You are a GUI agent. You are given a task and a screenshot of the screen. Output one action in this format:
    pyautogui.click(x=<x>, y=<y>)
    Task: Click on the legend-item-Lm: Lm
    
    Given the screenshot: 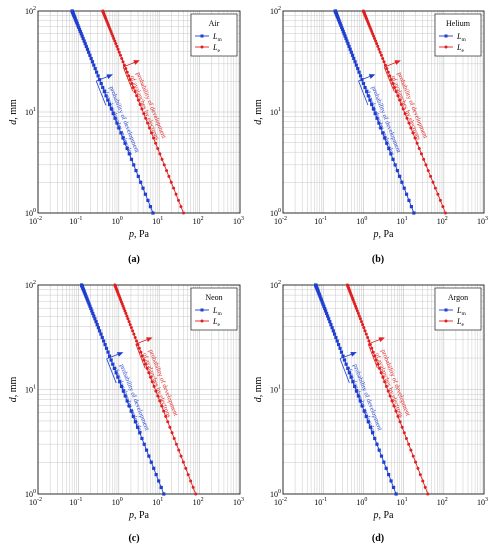 What is the action you would take?
    pyautogui.click(x=208, y=311)
    